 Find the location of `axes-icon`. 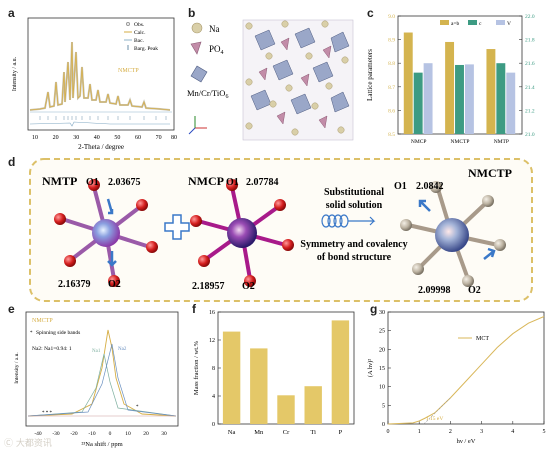

axes-icon is located at coordinates (197, 125).